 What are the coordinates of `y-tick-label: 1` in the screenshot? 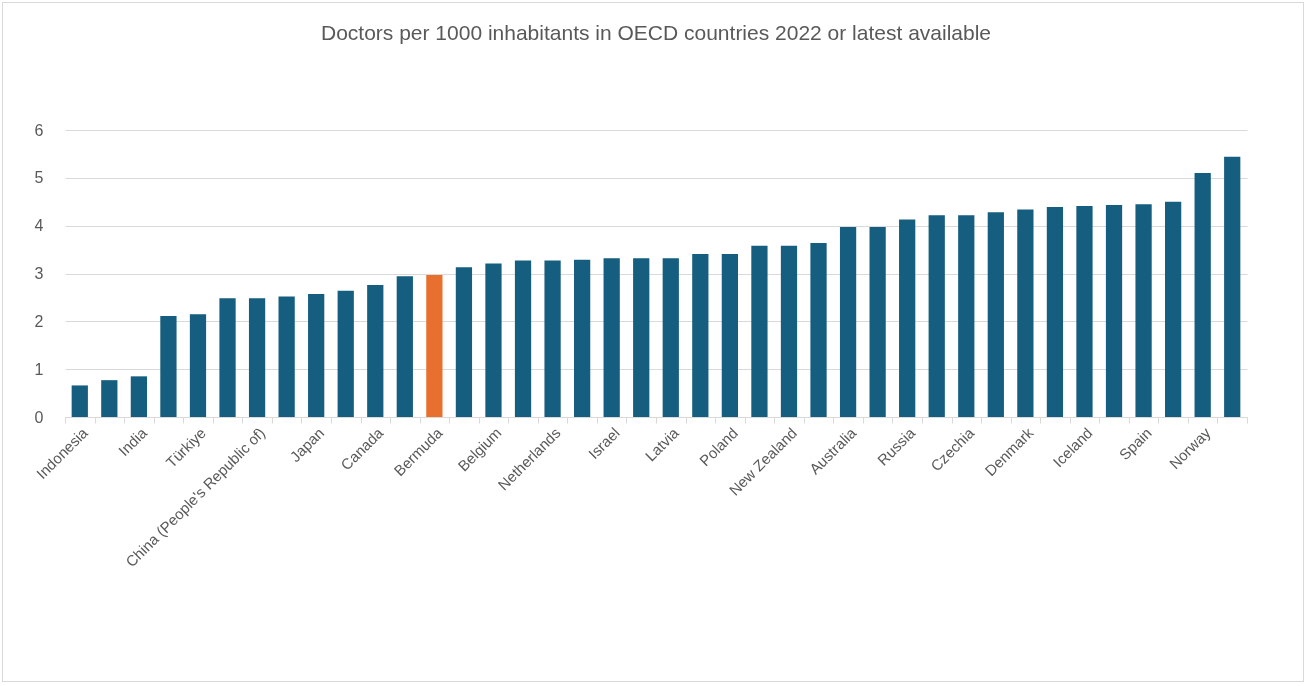 It's located at (39, 369).